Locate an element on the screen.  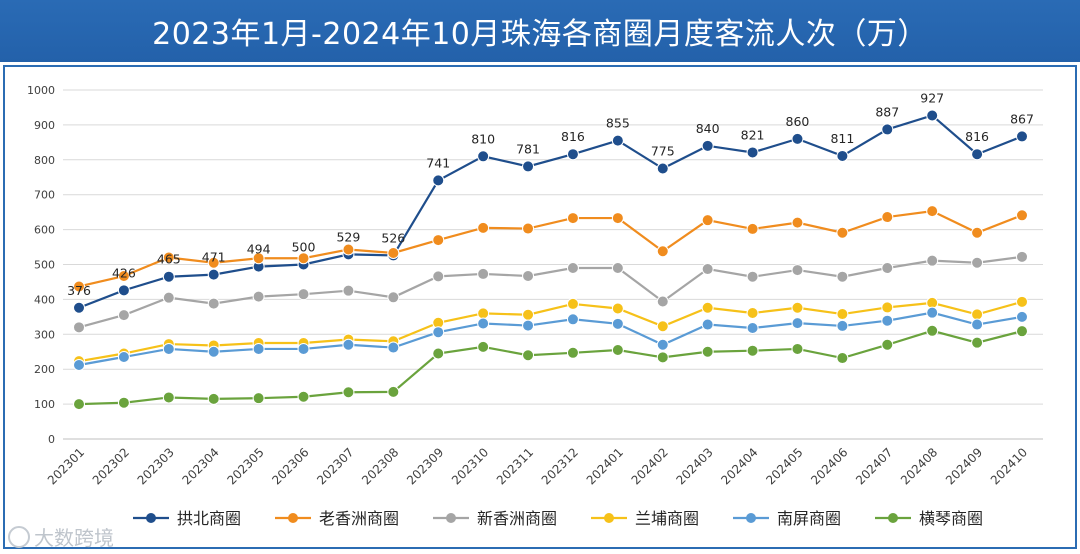
x-tick-label: 202403 is located at coordinates (694, 466).